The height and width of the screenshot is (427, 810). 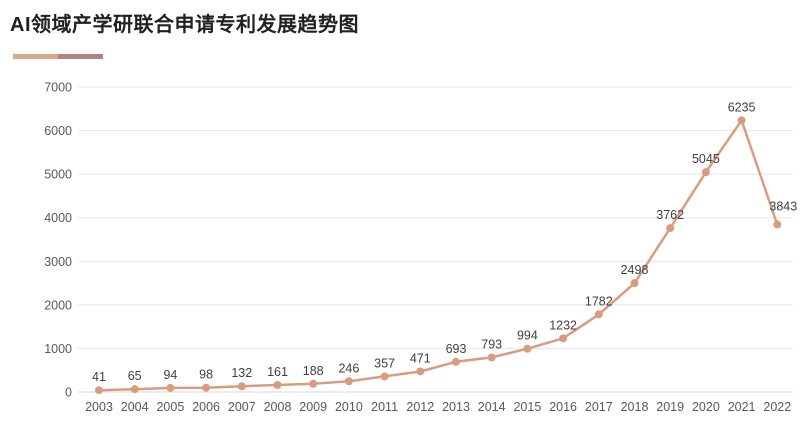 I want to click on data-point-label: 98, so click(x=206, y=375).